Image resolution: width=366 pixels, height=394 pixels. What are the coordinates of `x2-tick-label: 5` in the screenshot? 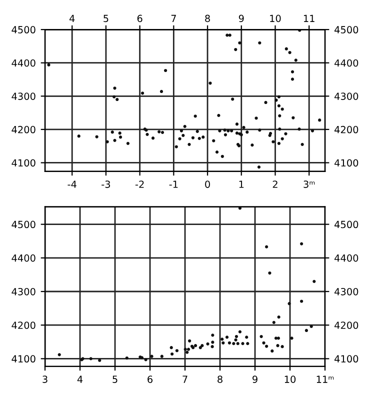 It's located at (106, 18).